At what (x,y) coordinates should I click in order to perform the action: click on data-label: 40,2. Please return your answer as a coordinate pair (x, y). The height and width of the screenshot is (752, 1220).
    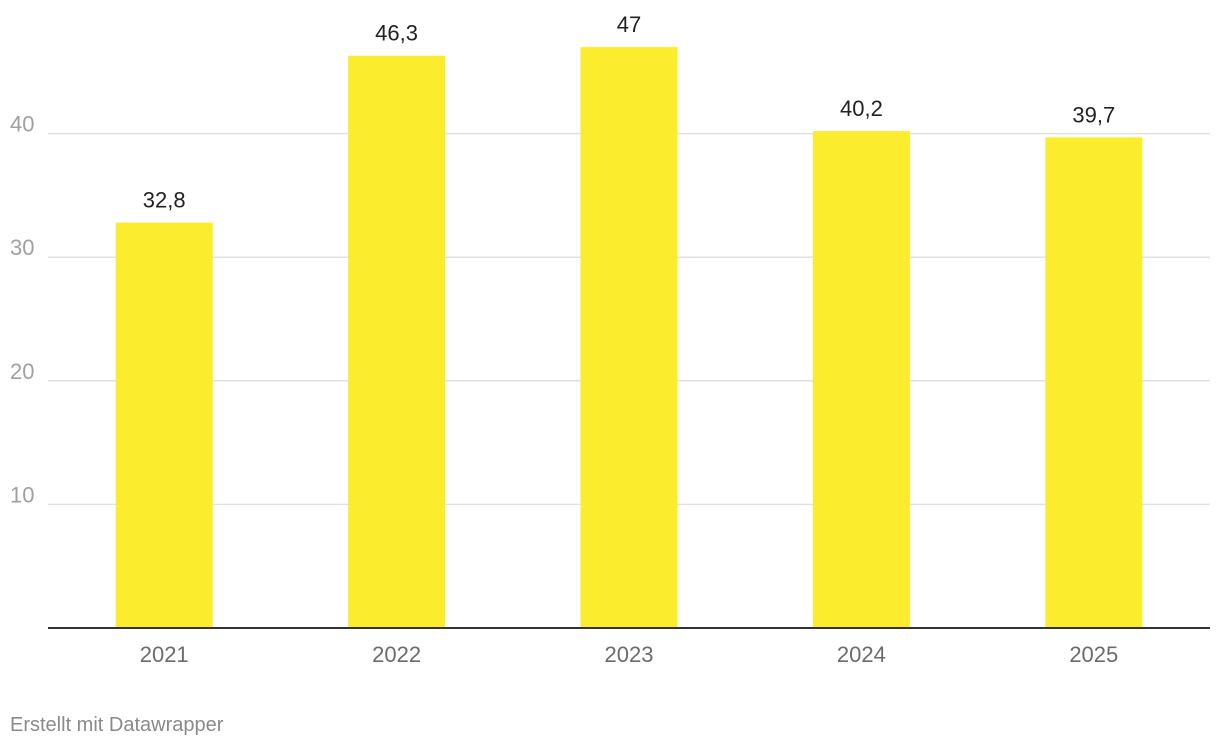
    Looking at the image, I should click on (861, 108).